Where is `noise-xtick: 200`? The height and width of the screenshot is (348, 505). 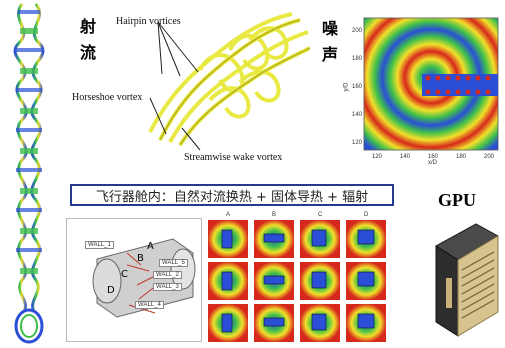
noise-xtick: 200 is located at coordinates (489, 157).